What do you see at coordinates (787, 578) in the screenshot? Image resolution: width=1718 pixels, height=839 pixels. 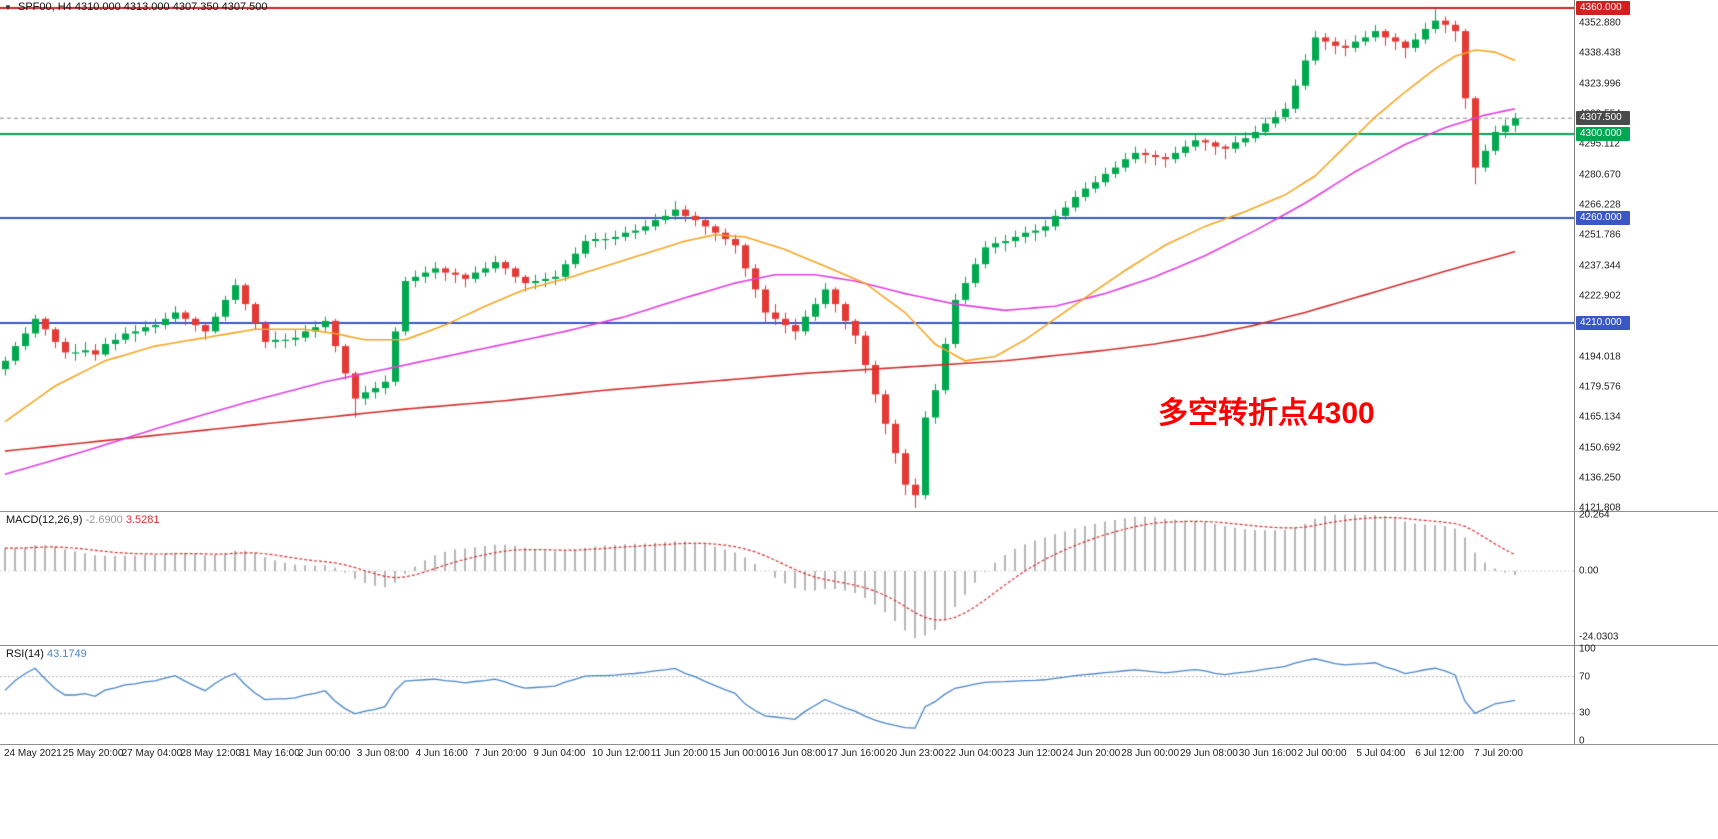 I see `macd-panel-canvas` at bounding box center [787, 578].